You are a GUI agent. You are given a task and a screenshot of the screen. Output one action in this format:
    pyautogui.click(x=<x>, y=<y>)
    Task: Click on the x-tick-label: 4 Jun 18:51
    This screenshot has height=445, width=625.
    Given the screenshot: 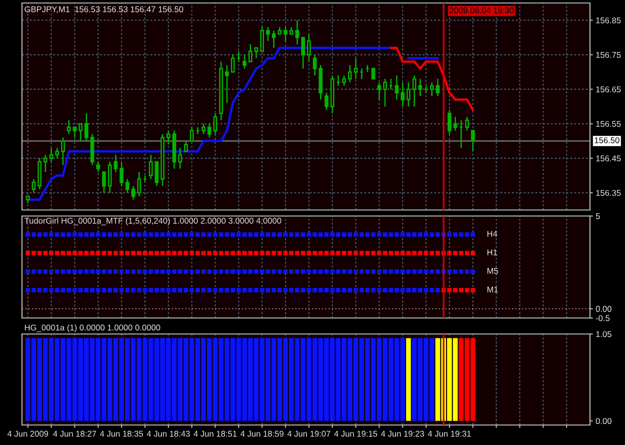 What is the action you would take?
    pyautogui.click(x=215, y=433)
    